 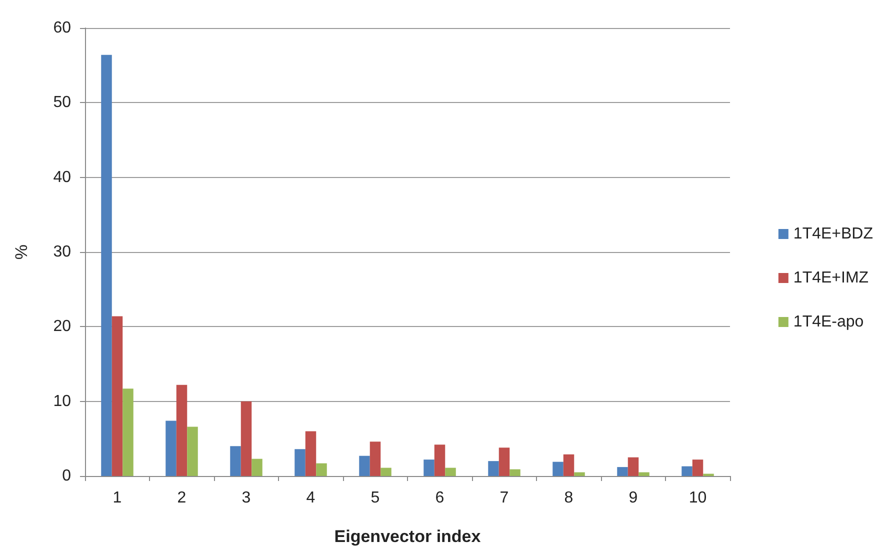 What do you see at coordinates (504, 498) in the screenshot?
I see `x-tick-label: 7` at bounding box center [504, 498].